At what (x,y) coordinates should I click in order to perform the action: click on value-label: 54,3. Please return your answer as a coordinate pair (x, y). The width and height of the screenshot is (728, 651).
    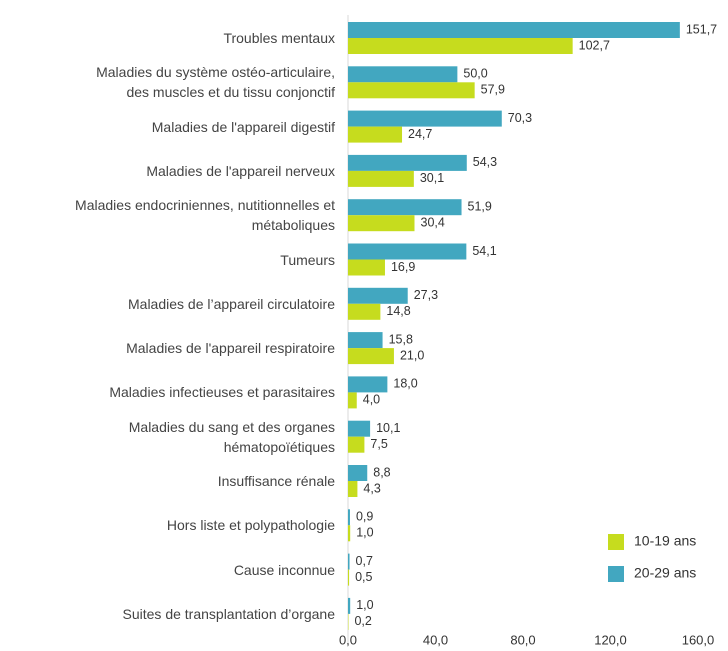
    Looking at the image, I should click on (485, 162).